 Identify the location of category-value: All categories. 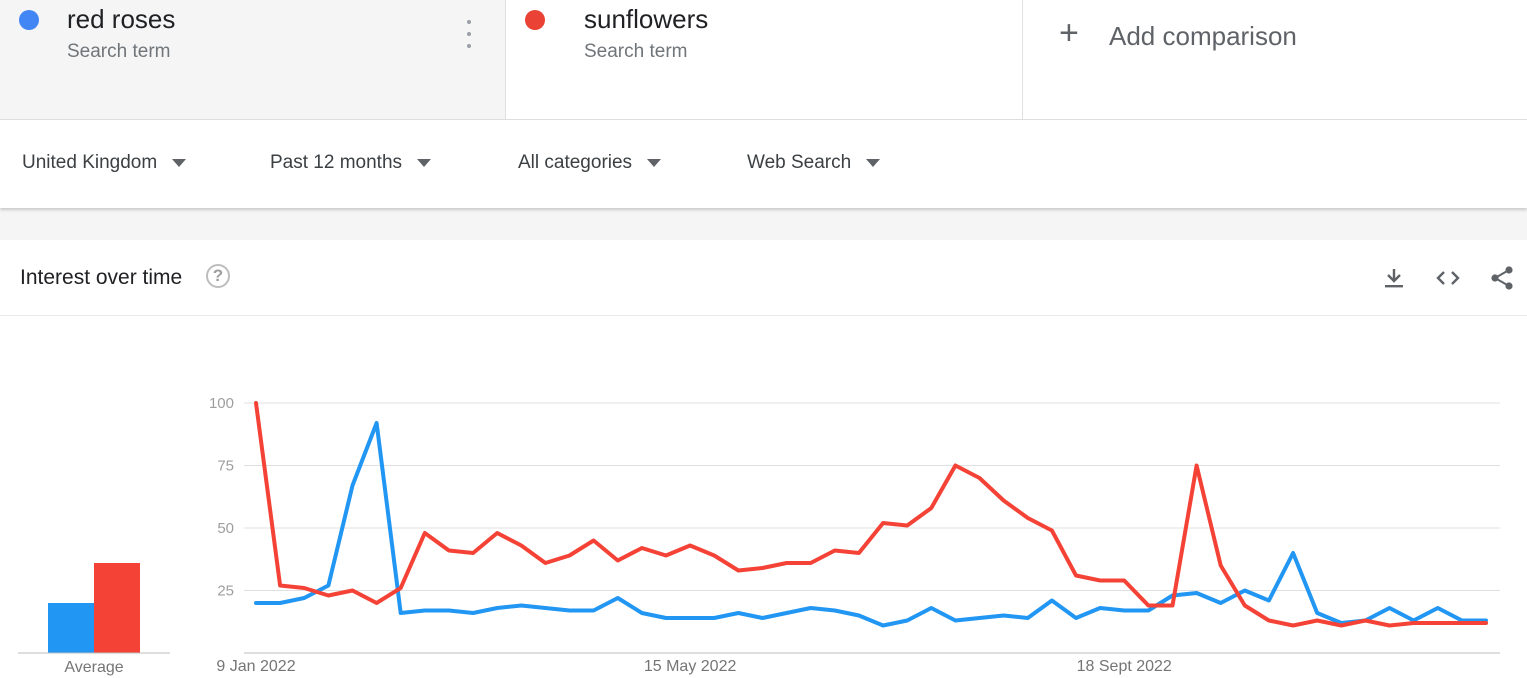
(575, 162).